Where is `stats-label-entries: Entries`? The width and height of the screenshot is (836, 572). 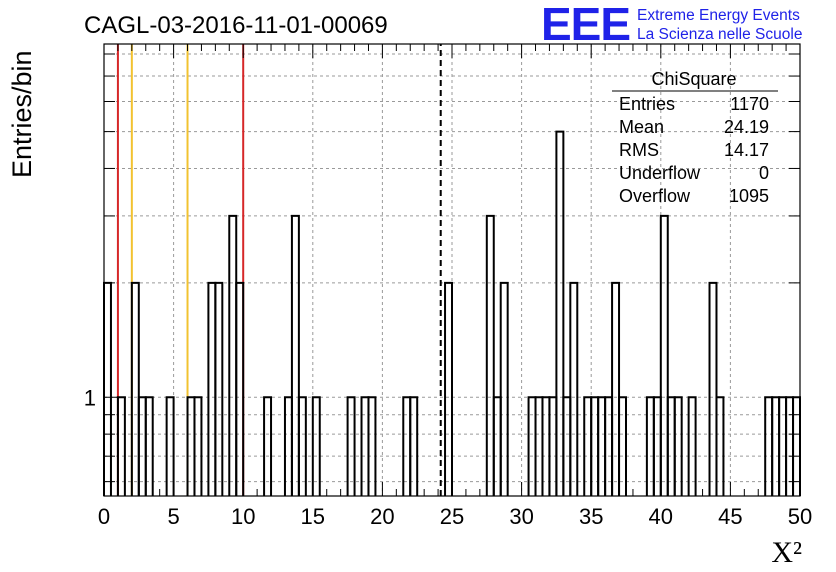 stats-label-entries: Entries is located at coordinates (647, 104).